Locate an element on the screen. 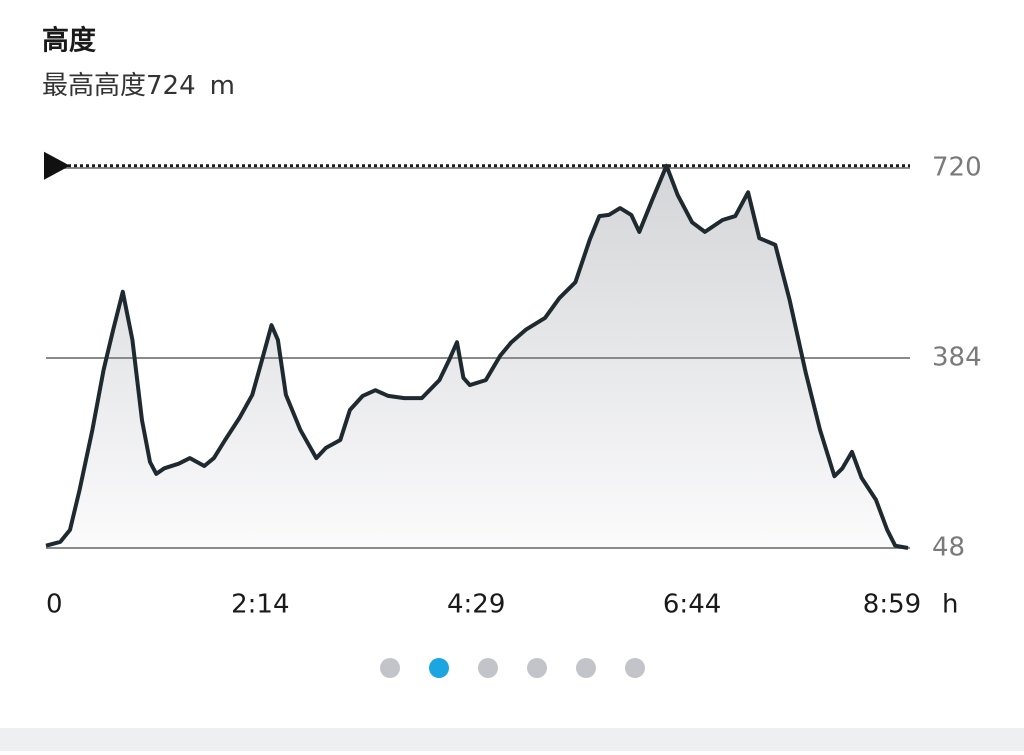 The height and width of the screenshot is (755, 1024). x-tick-label: 8:59 is located at coordinates (892, 605).